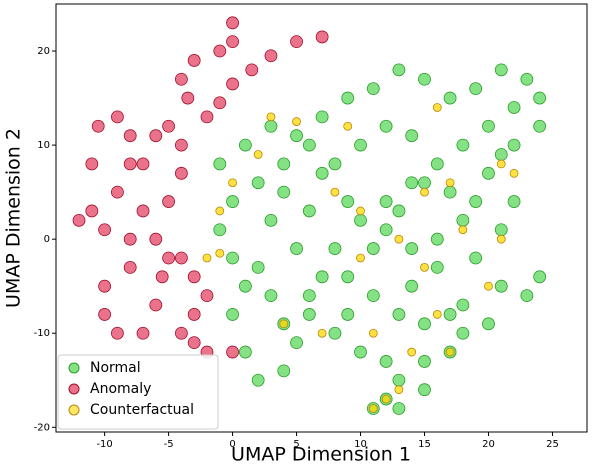 The height and width of the screenshot is (466, 594). I want to click on x-tick-label: 0, so click(232, 444).